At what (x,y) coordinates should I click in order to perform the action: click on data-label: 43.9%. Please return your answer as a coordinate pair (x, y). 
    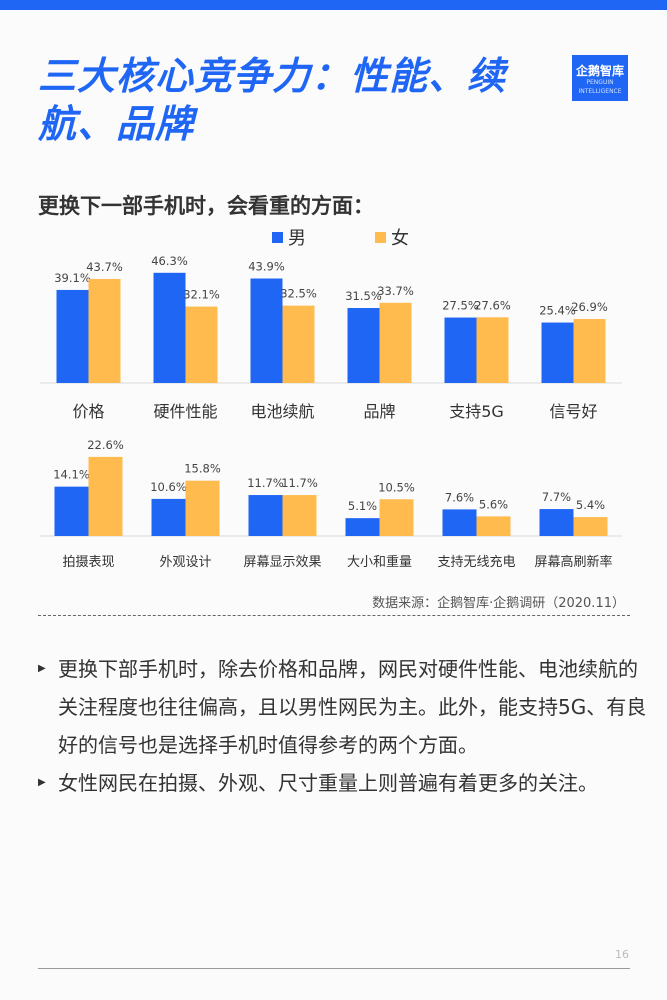
    Looking at the image, I should click on (266, 267).